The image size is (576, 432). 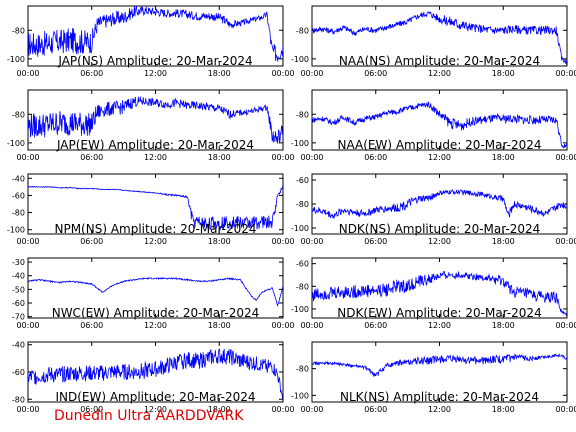 What do you see at coordinates (440, 229) in the screenshot?
I see `panel-title: NDK(NS) Amplitude: 20-Mar-2024` at bounding box center [440, 229].